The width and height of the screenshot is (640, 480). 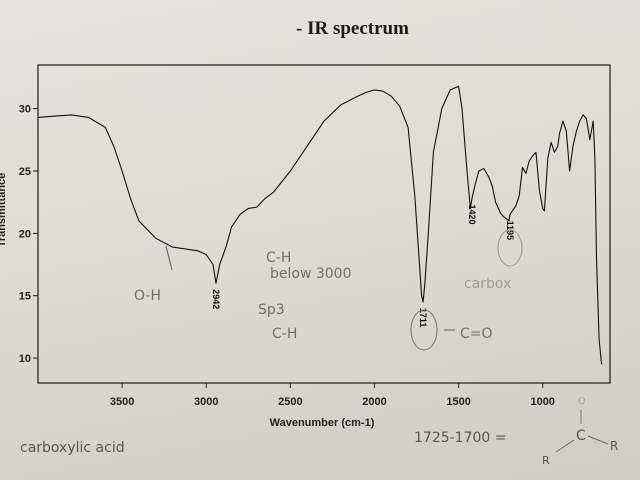 I want to click on annotation-sp3-ch: C-H, so click(x=284, y=334).